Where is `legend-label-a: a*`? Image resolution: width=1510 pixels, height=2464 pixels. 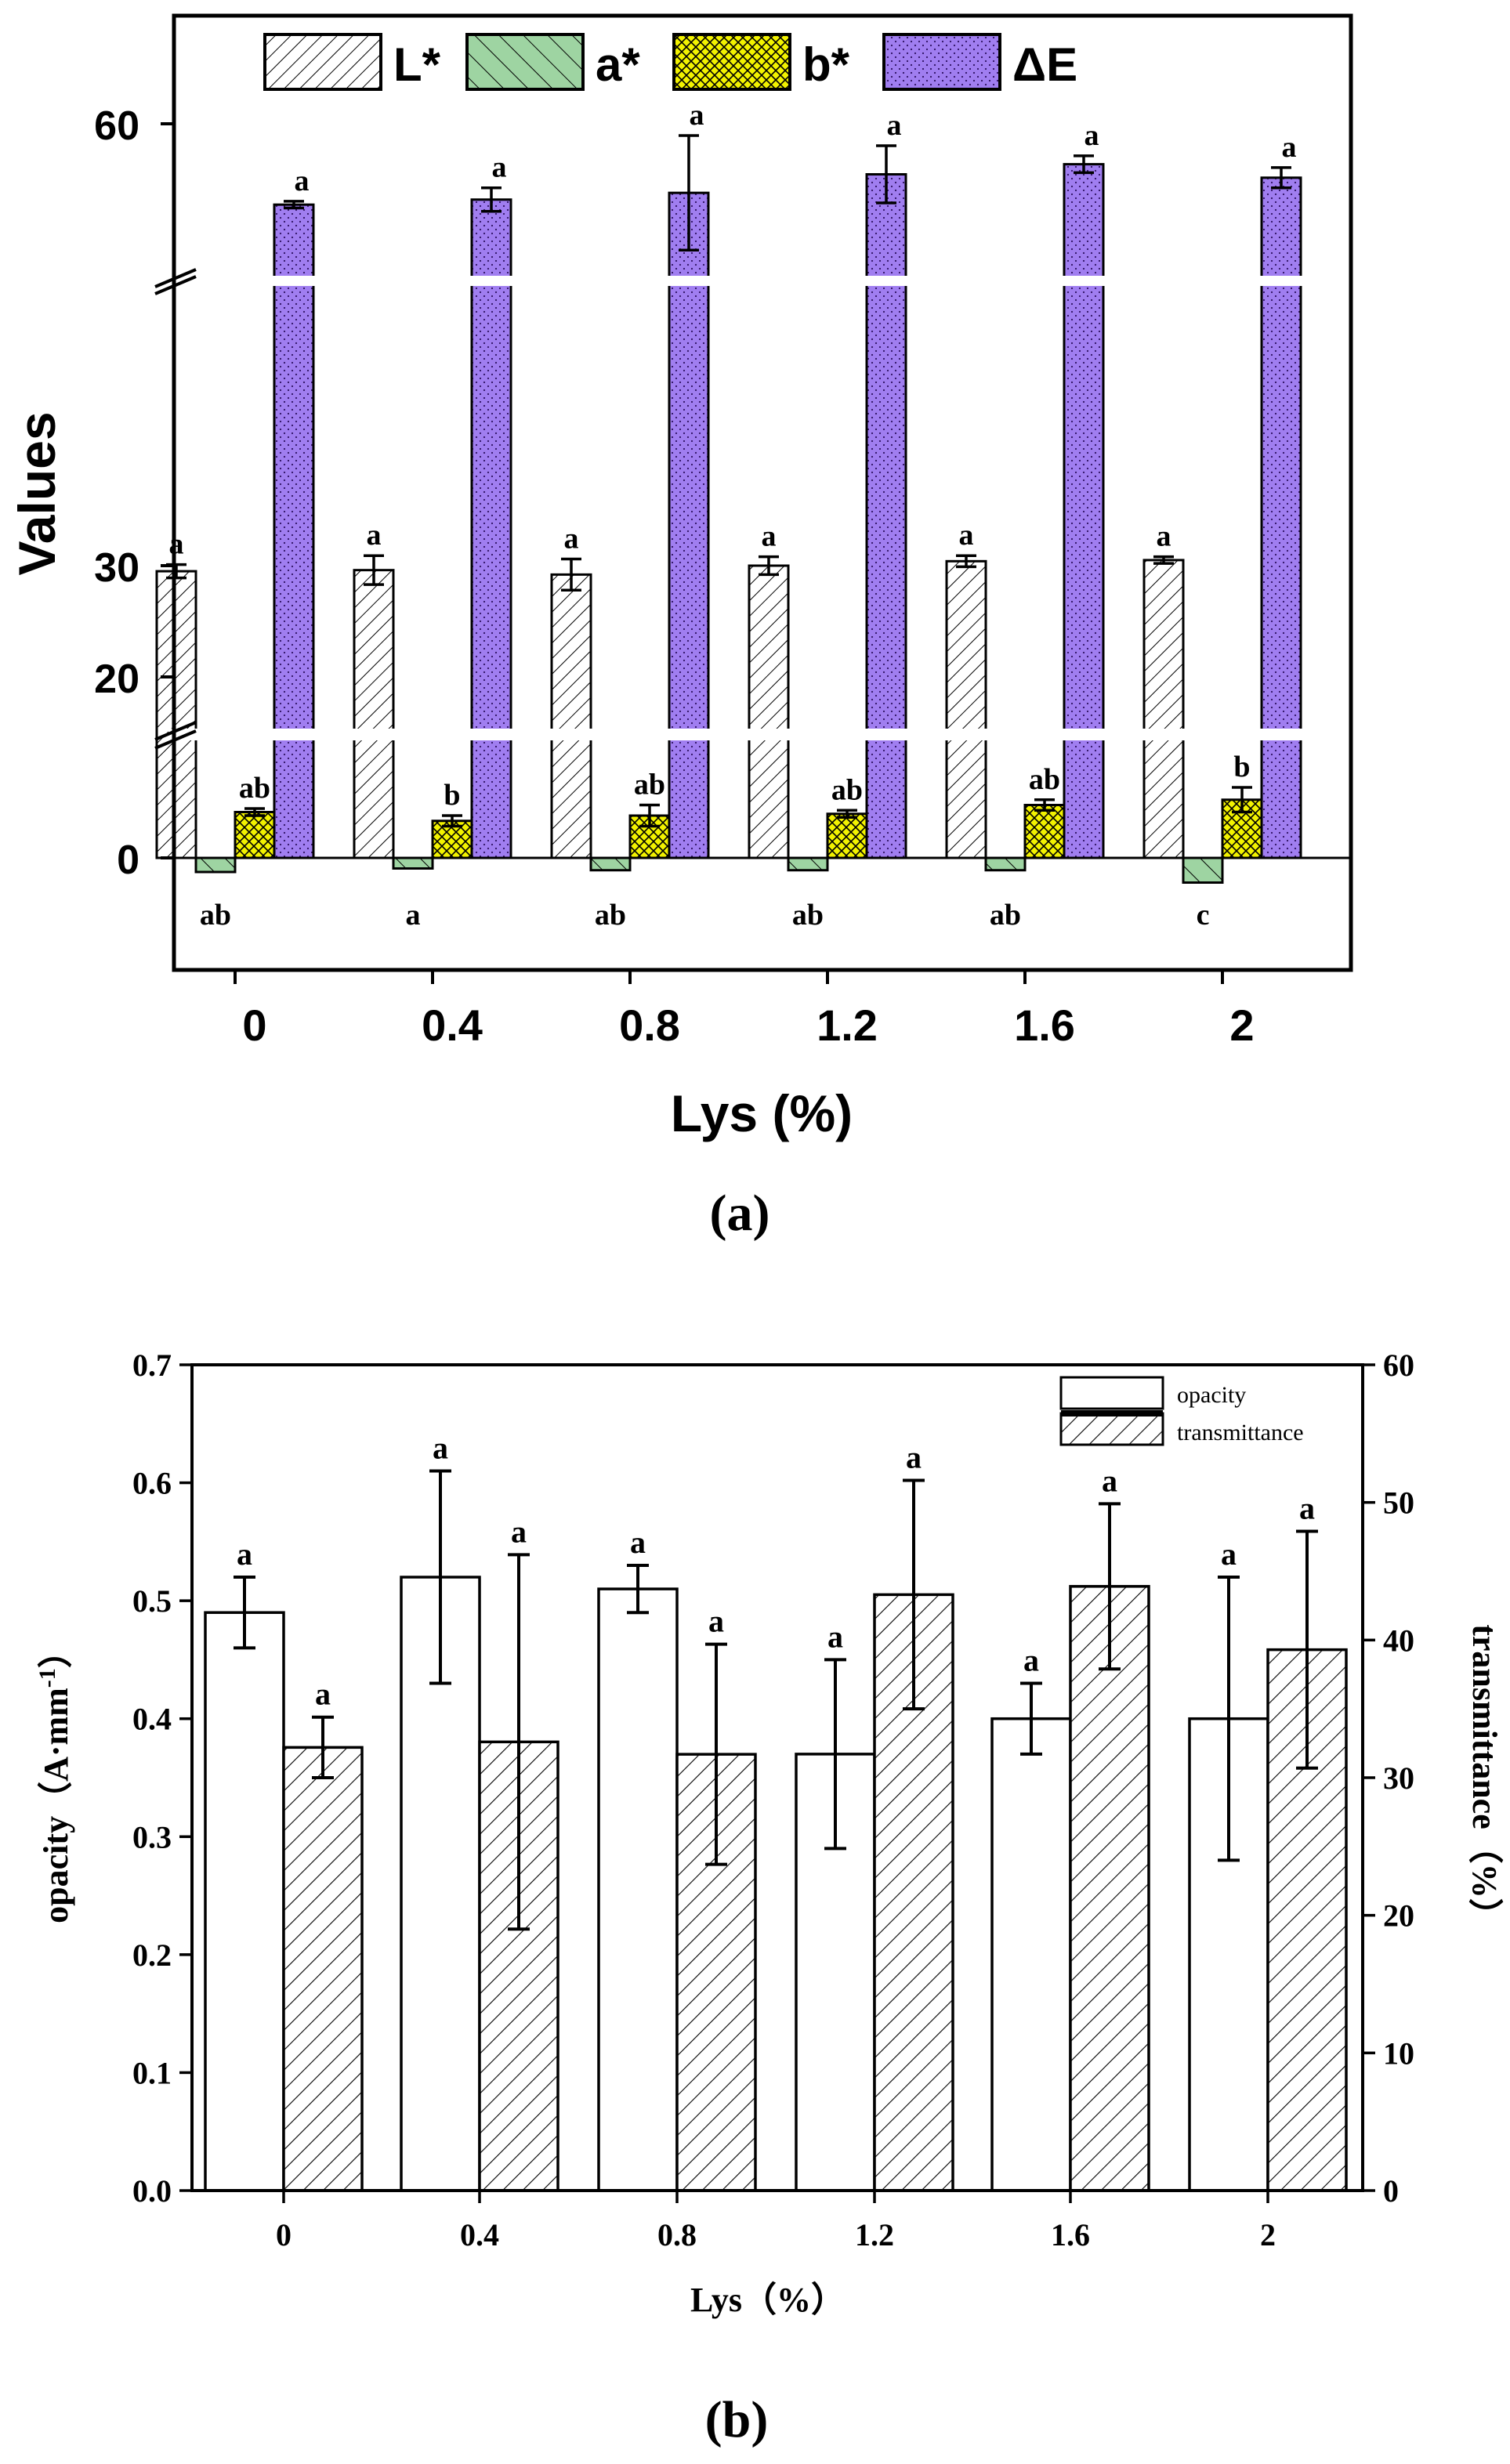 legend-label-a: a* is located at coordinates (618, 64).